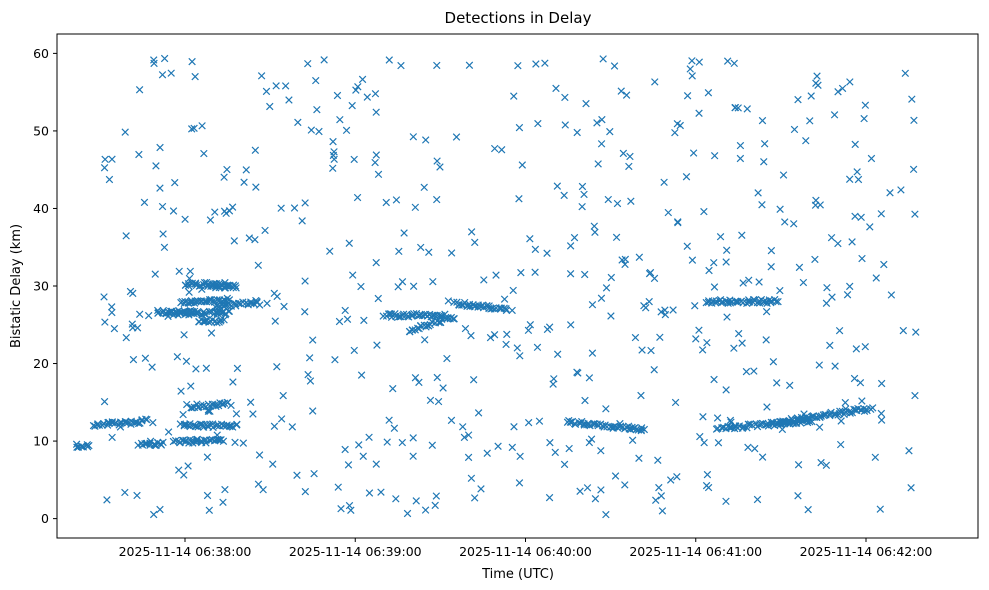 This screenshot has width=989, height=590. Describe the element at coordinates (41, 441) in the screenshot. I see `y-tick-label: 10` at that location.